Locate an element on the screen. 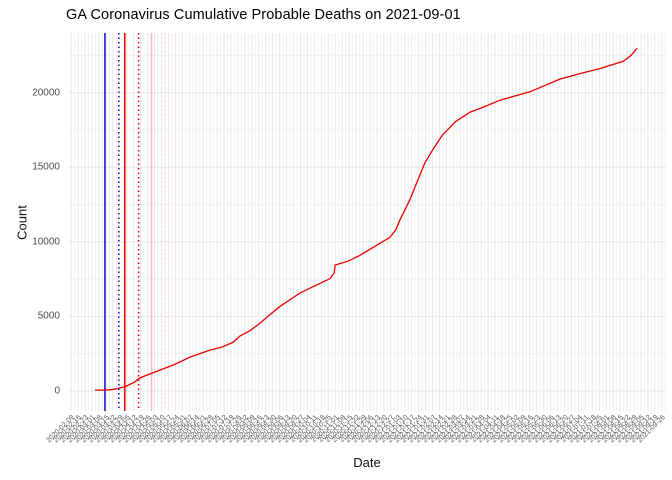 Image resolution: width=672 pixels, height=480 pixels. x-axis-title: Date is located at coordinates (367, 462).